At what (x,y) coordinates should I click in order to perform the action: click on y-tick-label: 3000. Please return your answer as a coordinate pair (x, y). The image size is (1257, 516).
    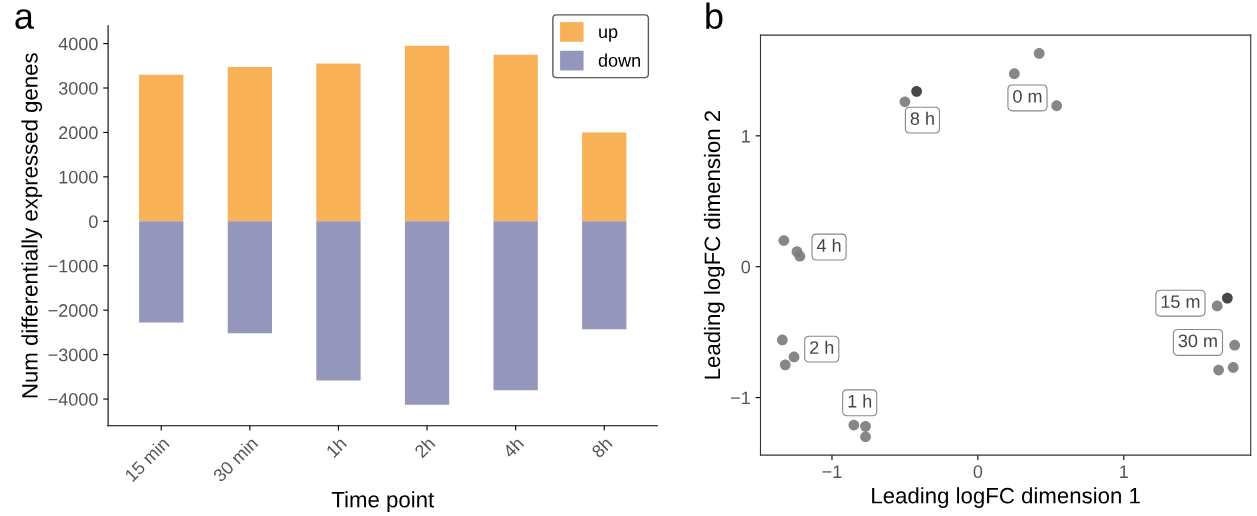
    Looking at the image, I should click on (78, 88).